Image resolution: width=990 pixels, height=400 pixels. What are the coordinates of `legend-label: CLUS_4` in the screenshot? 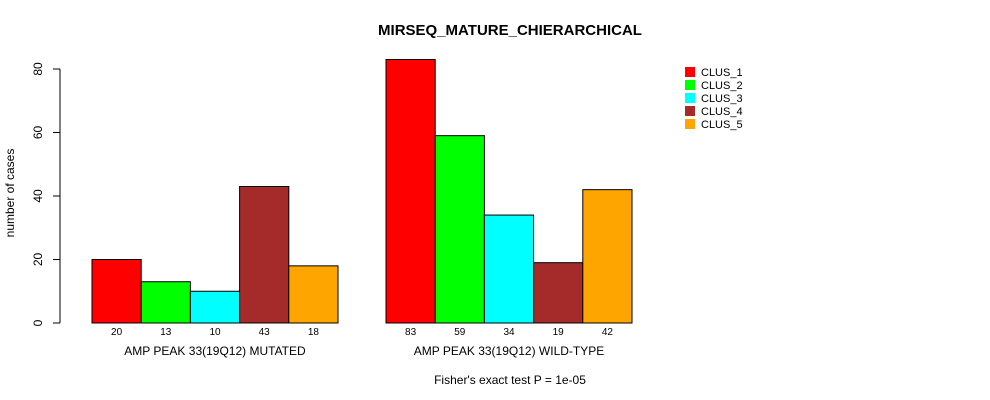 It's located at (722, 112).